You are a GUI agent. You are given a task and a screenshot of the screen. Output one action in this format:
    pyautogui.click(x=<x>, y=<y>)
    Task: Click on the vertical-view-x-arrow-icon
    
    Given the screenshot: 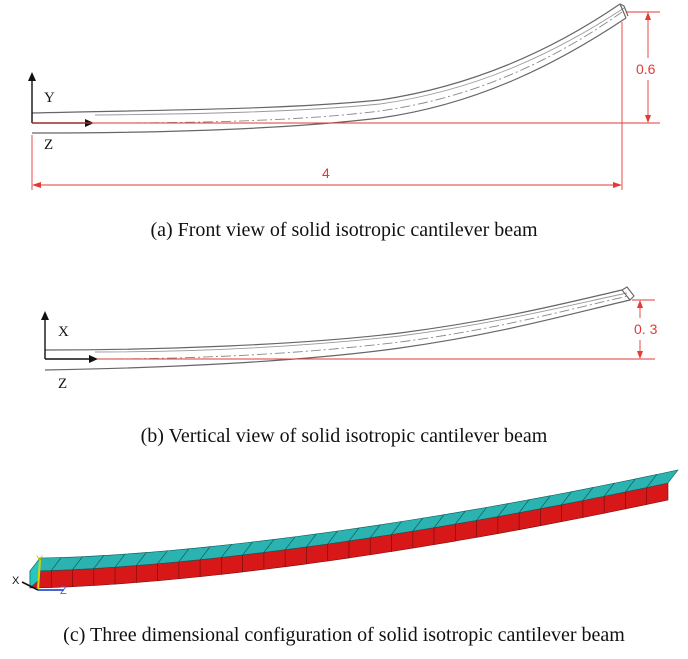 What is the action you would take?
    pyautogui.click(x=45, y=315)
    